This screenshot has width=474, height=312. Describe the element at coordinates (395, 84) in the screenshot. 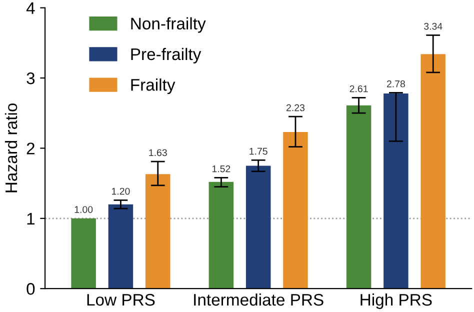

I see `data-label: 2.78` at that location.